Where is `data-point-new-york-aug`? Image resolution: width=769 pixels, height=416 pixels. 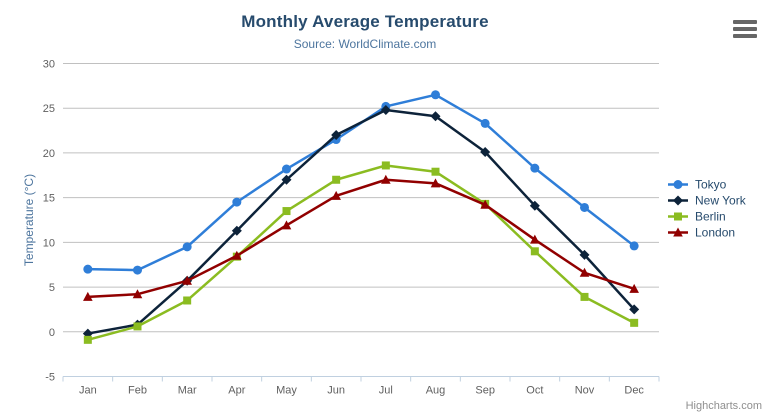
data-point-new-york-aug is located at coordinates (435, 116).